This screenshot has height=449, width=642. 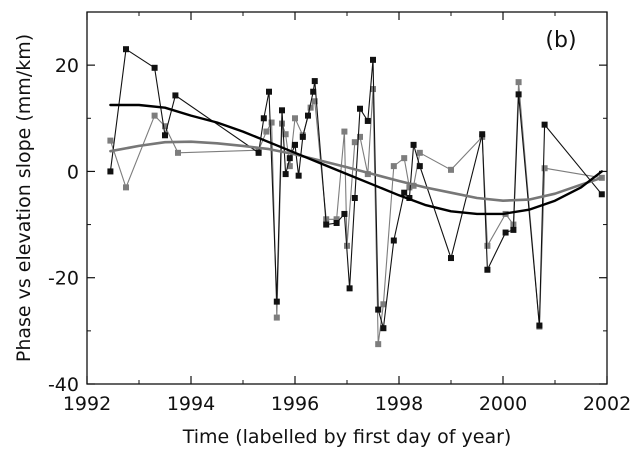 What do you see at coordinates (295, 404) in the screenshot?
I see `x-tick-label-2: 1996` at bounding box center [295, 404].